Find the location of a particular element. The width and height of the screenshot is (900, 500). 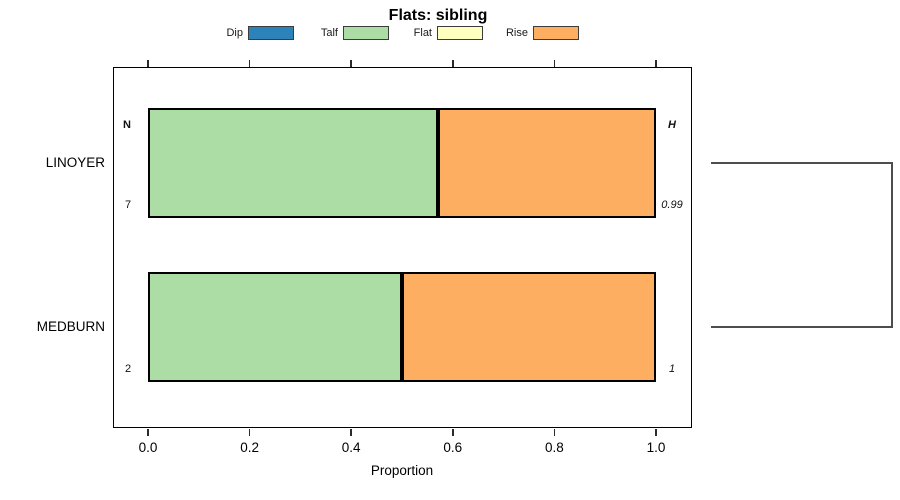

dendrogram-branch-top is located at coordinates (801, 163).